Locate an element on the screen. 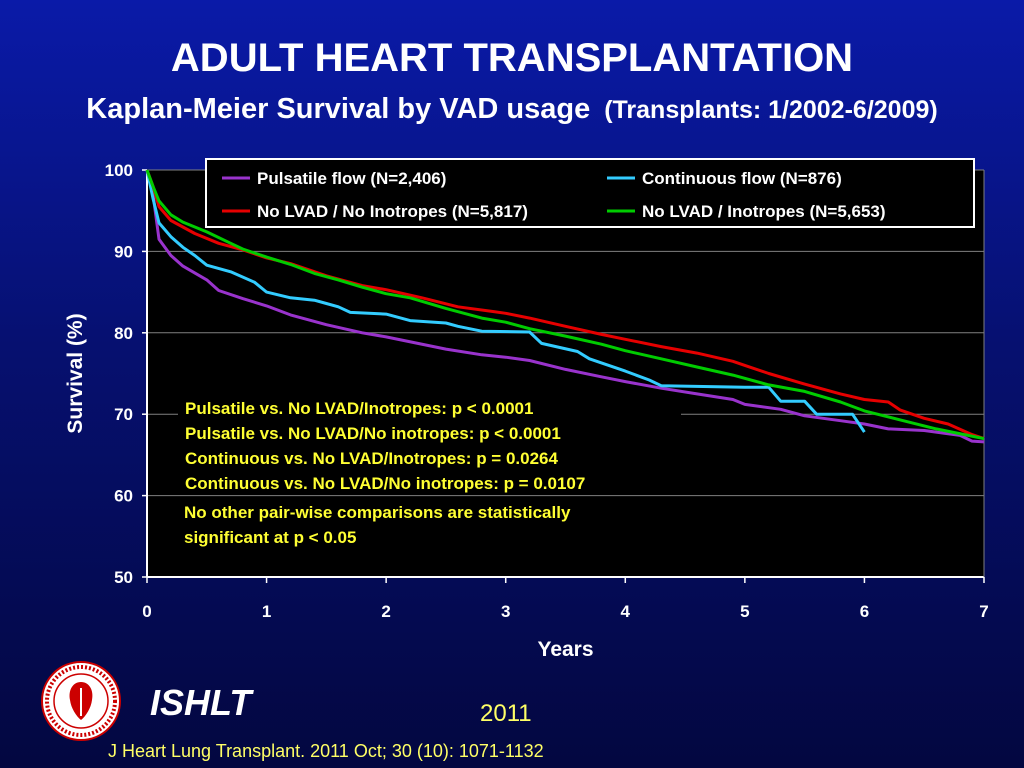  y-tick-label: 100 is located at coordinates (119, 170).